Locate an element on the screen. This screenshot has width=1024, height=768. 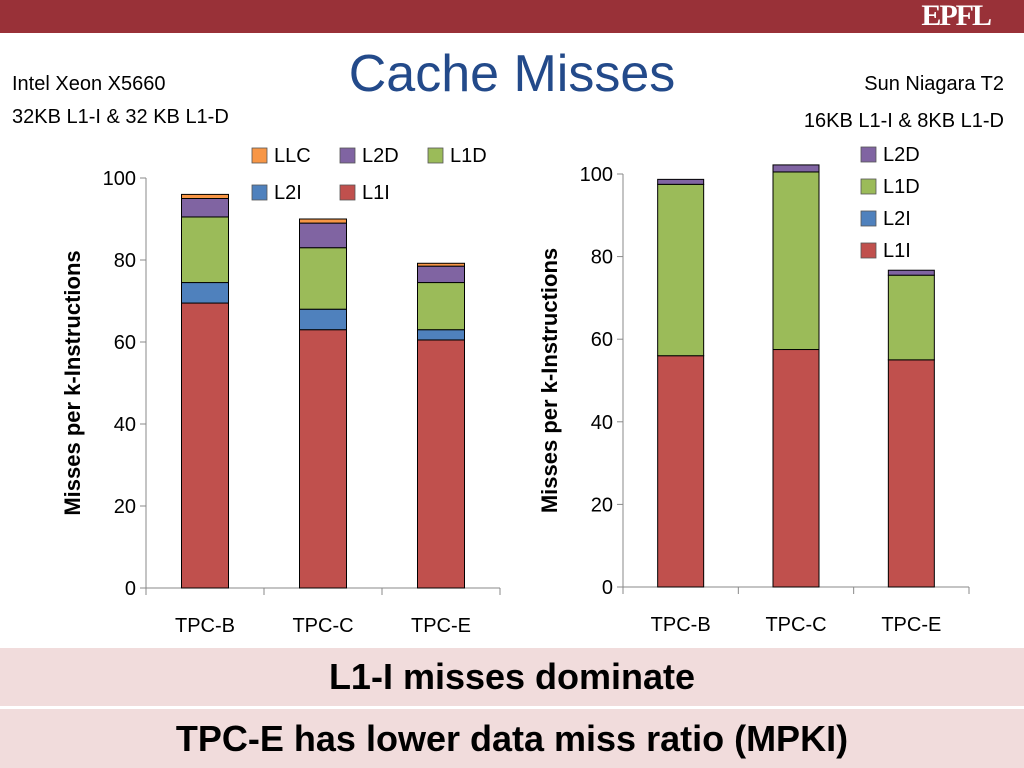
bar-segment-l2i-tpc-e is located at coordinates (441, 335).